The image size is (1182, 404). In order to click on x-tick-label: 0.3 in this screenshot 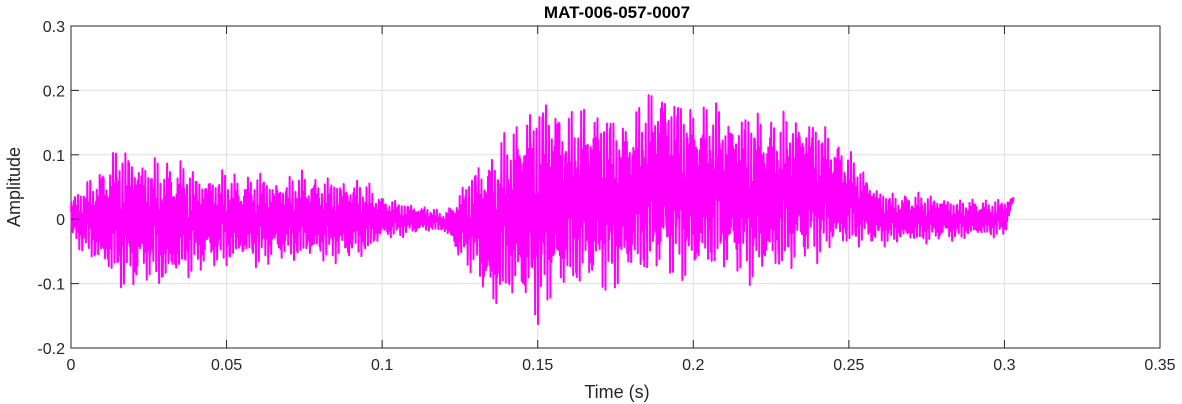, I will do `click(1004, 365)`.